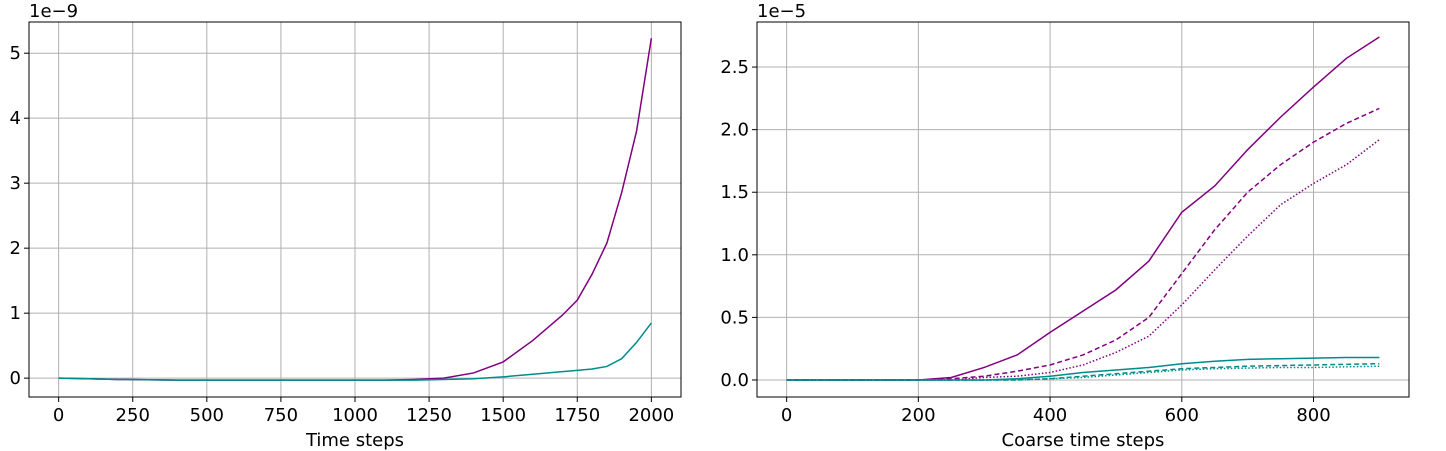 The width and height of the screenshot is (1446, 451). What do you see at coordinates (15, 118) in the screenshot?
I see `y-tick-label: 4` at bounding box center [15, 118].